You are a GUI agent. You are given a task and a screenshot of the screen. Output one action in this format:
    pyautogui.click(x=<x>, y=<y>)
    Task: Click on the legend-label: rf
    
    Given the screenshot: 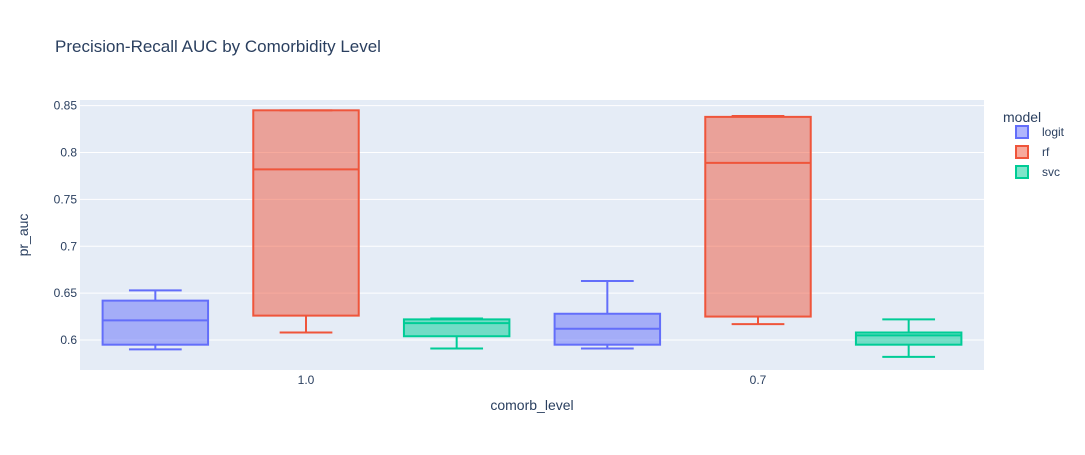 What is the action you would take?
    pyautogui.click(x=1046, y=152)
    